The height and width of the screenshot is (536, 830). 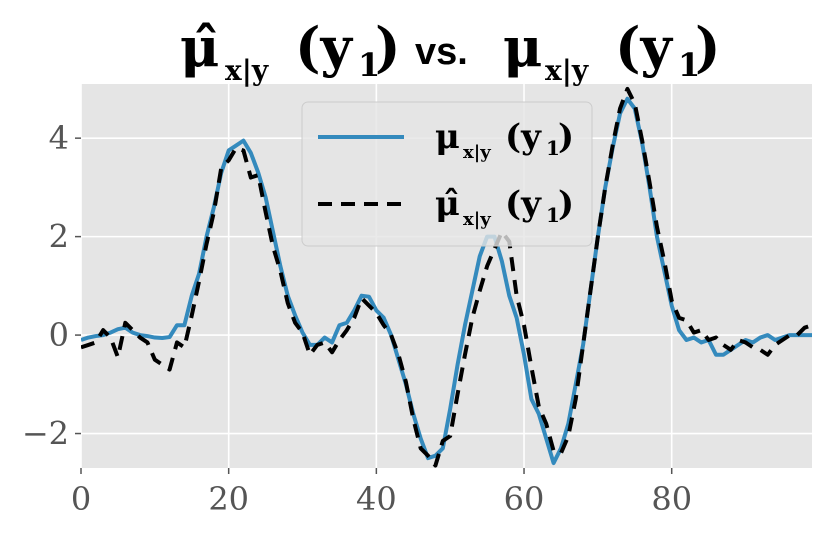 I want to click on title-mu-subscript: x|y, so click(x=567, y=70).